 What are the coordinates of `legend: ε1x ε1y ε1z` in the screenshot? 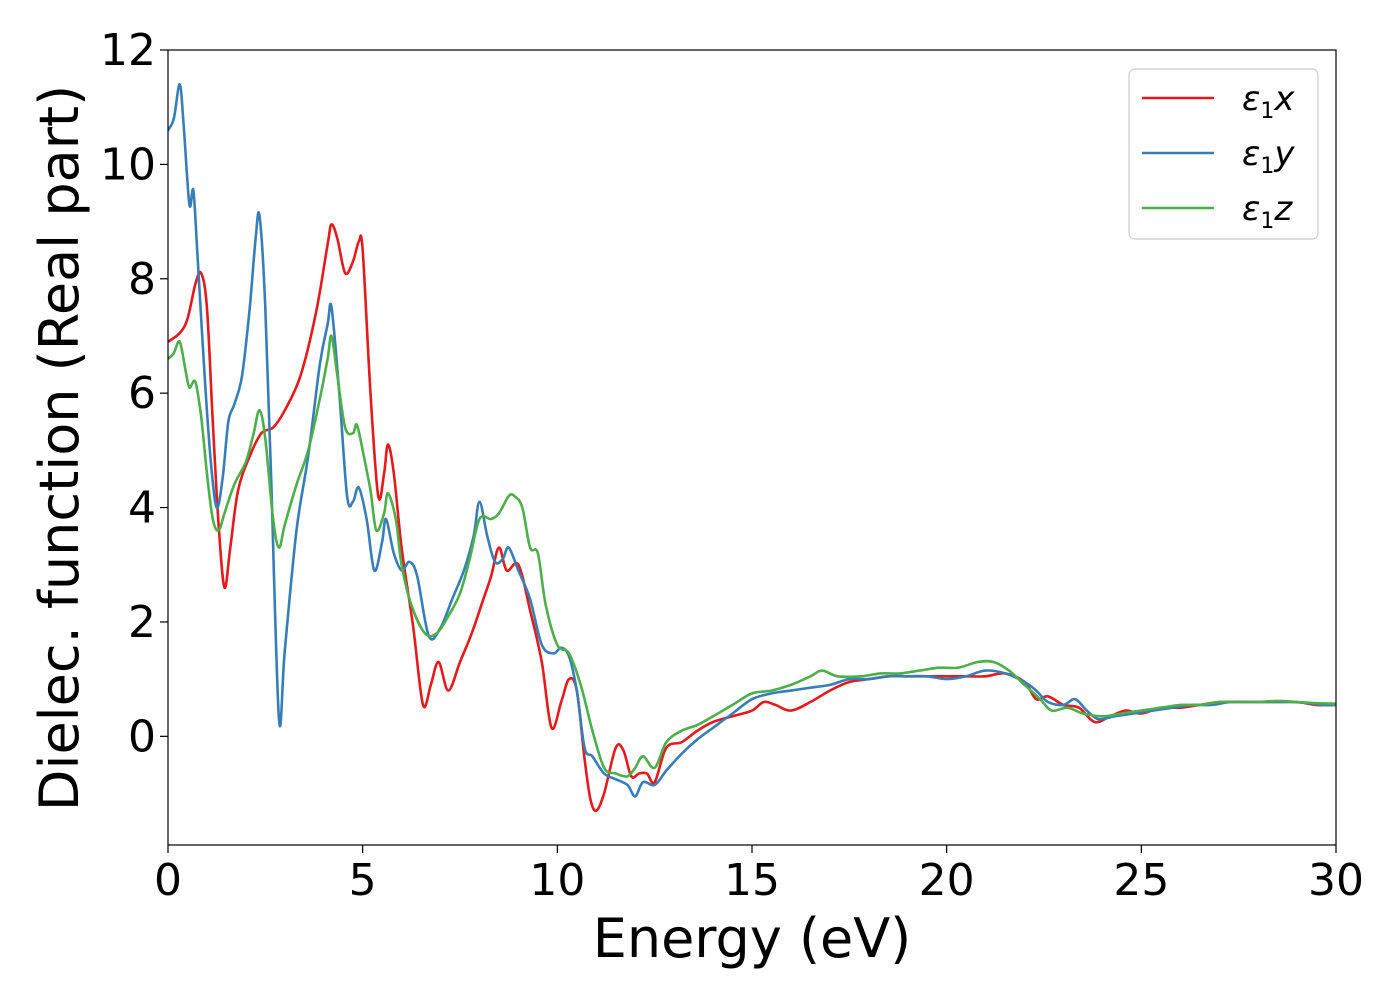 It's located at (1223, 154).